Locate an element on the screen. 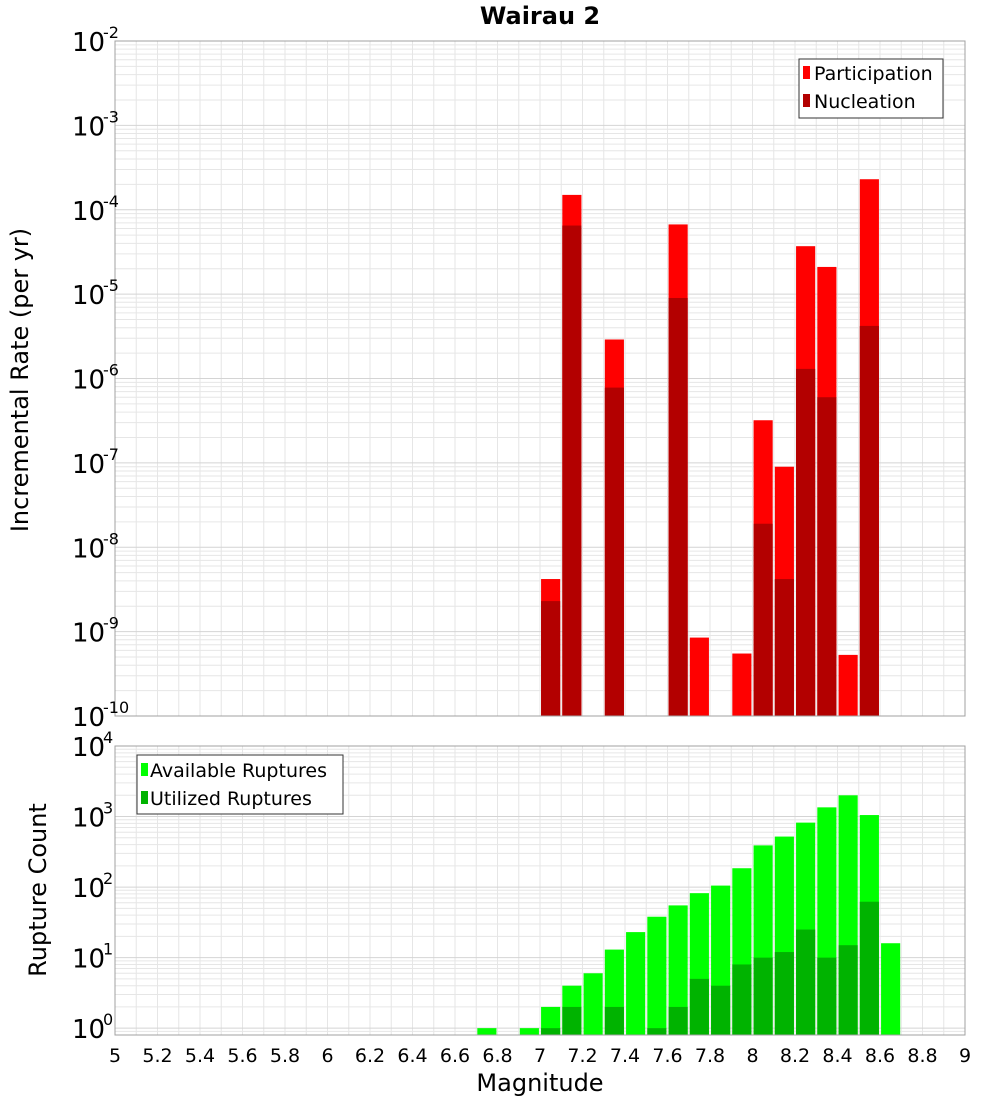 The height and width of the screenshot is (1100, 1000). legend-swatch-available is located at coordinates (144, 769).